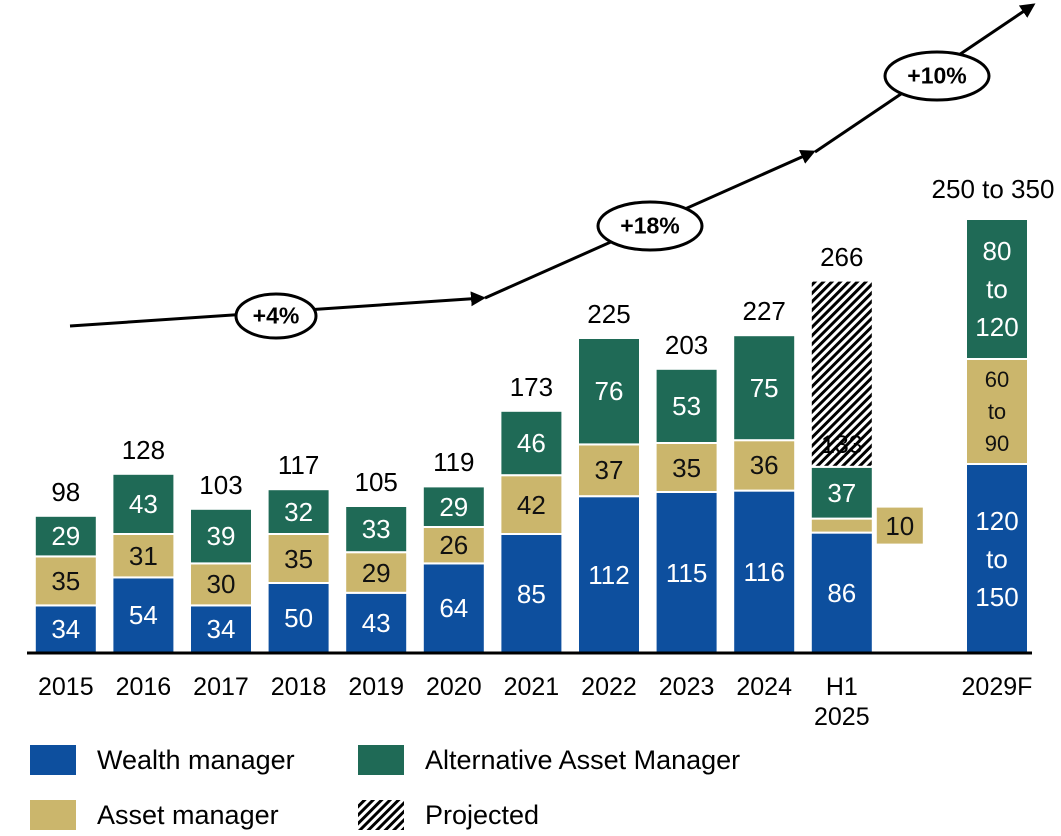 This screenshot has width=1061, height=836. What do you see at coordinates (454, 462) in the screenshot?
I see `total-label: 119` at bounding box center [454, 462].